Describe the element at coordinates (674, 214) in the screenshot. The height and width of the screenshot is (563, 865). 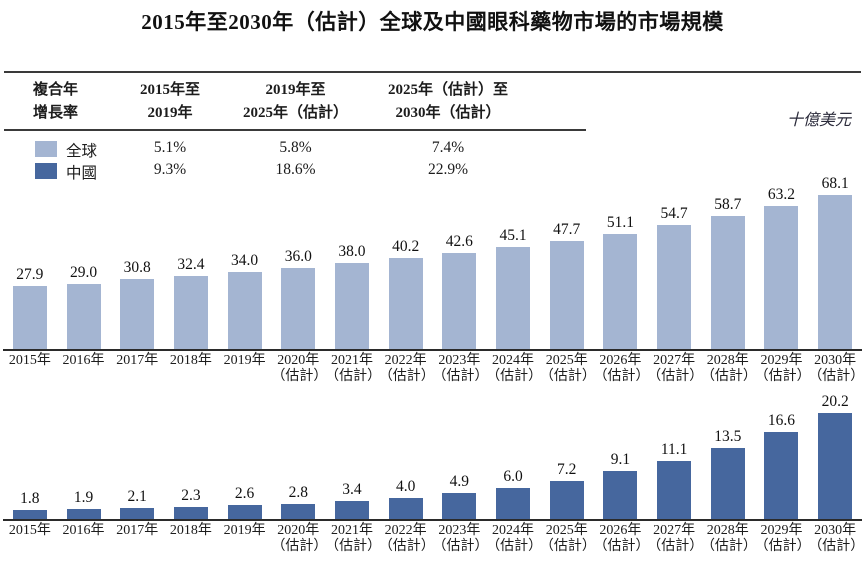
I see `bar-value-label: 54.7` at that location.